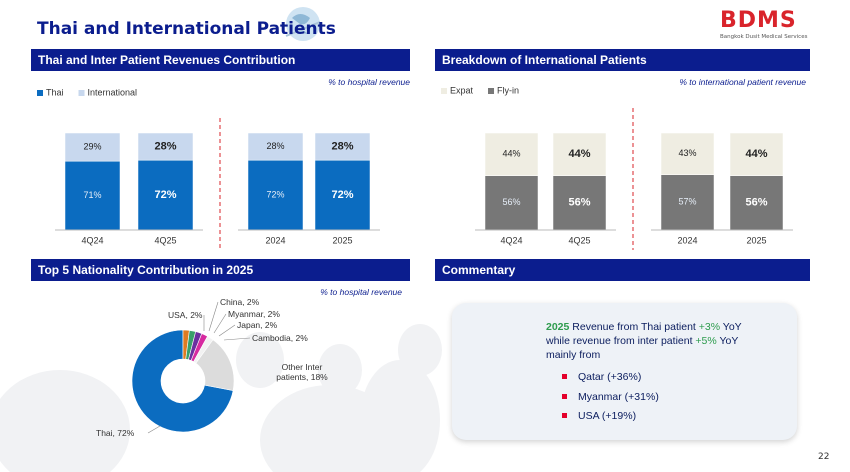  Describe the element at coordinates (758, 20) in the screenshot. I see `logo: BDMS` at that location.